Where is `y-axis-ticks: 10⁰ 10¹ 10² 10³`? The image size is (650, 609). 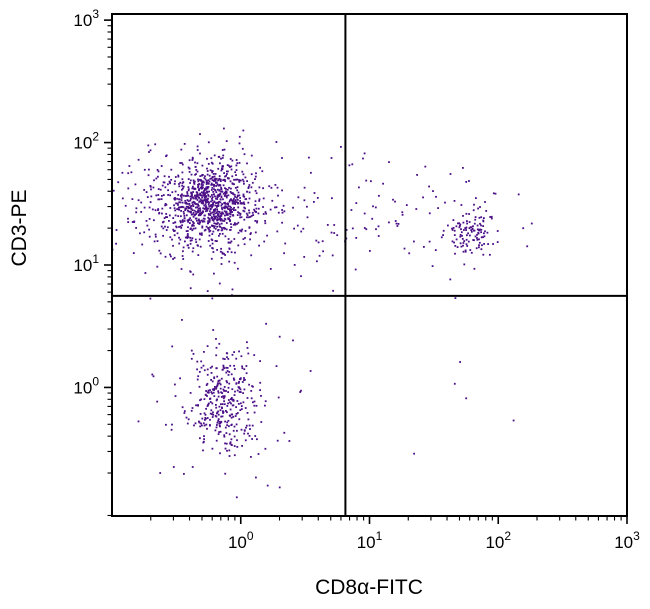 y-axis-ticks: 10⁰ 10¹ 10² 10³ is located at coordinates (92, 262).